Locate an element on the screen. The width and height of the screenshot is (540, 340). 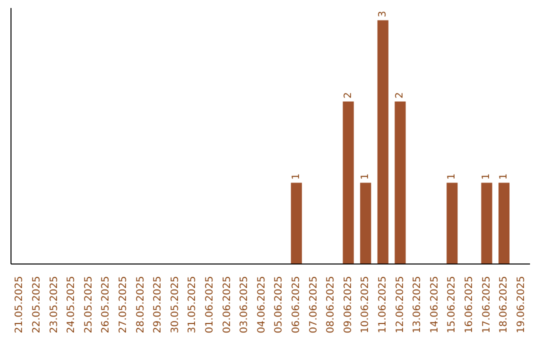
x-tick-label: 11.06.2025 is located at coordinates (382, 305).